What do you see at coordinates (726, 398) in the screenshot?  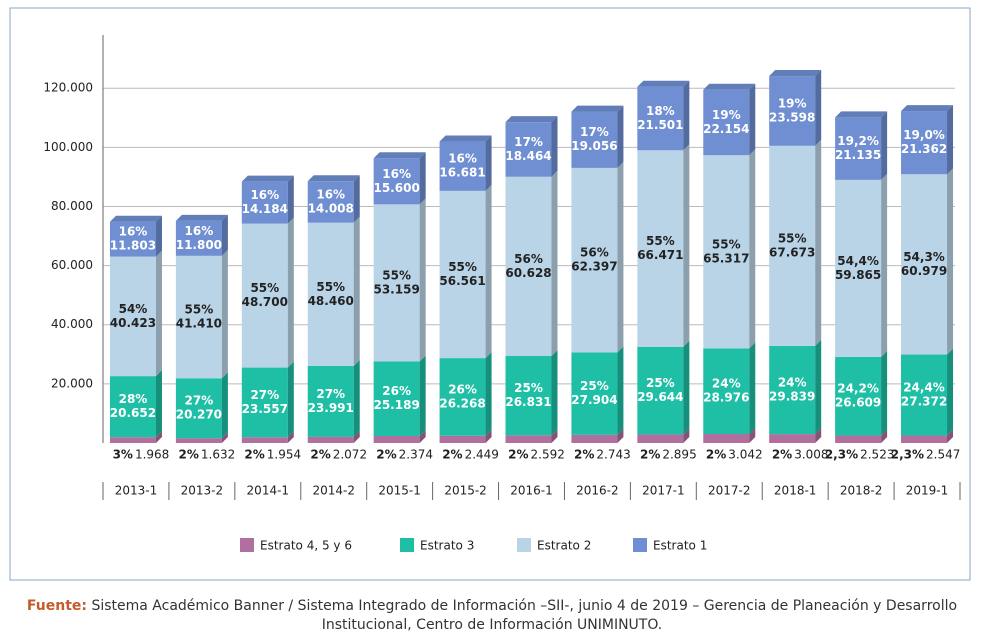 I see `value-label: 28.976` at bounding box center [726, 398].